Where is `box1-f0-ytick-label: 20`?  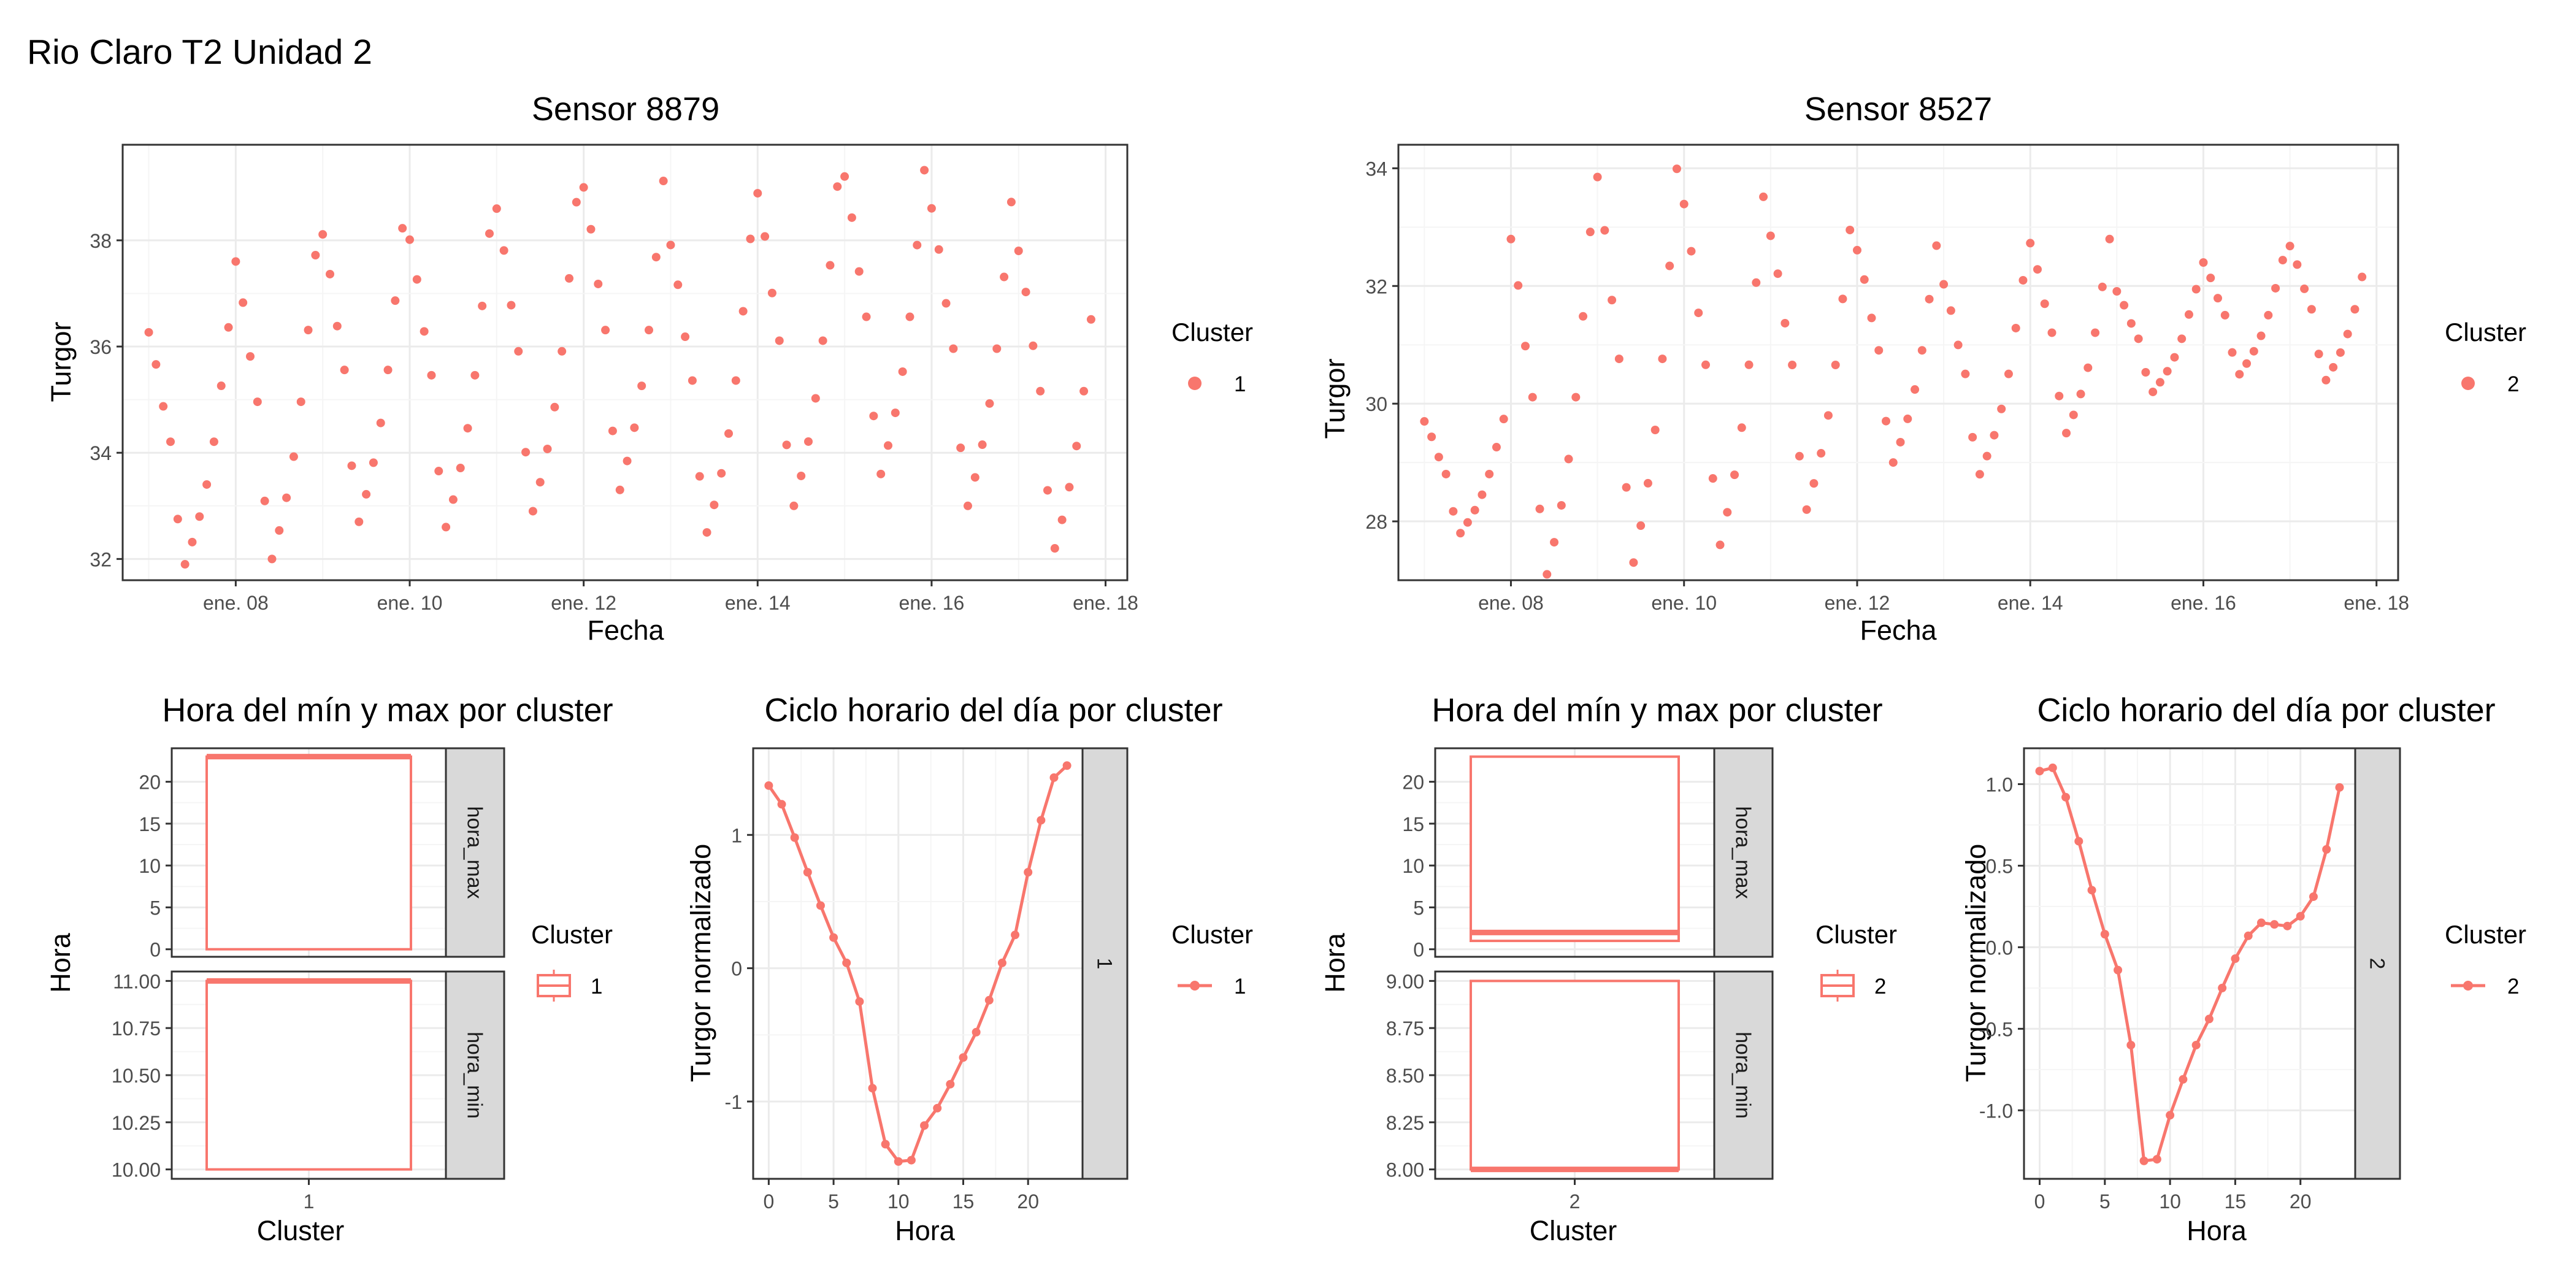 box1-f0-ytick-label: 20 is located at coordinates (150, 783).